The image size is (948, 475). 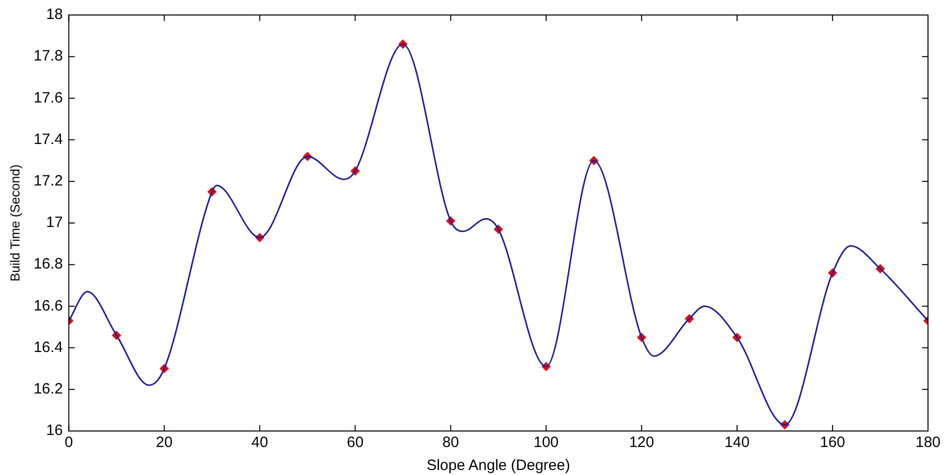 I want to click on x-tick-label: 140, so click(x=737, y=443).